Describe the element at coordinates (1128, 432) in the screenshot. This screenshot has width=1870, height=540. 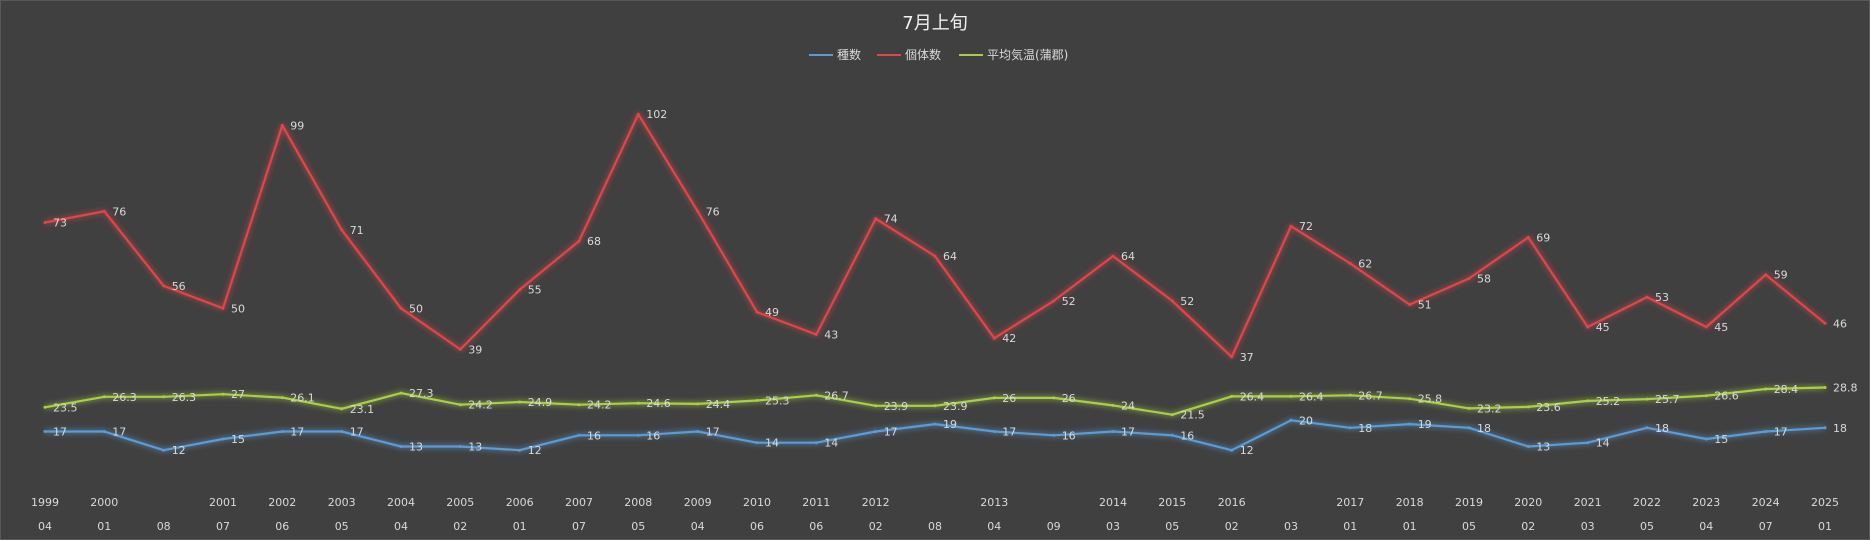
I see `data-label: 17` at that location.